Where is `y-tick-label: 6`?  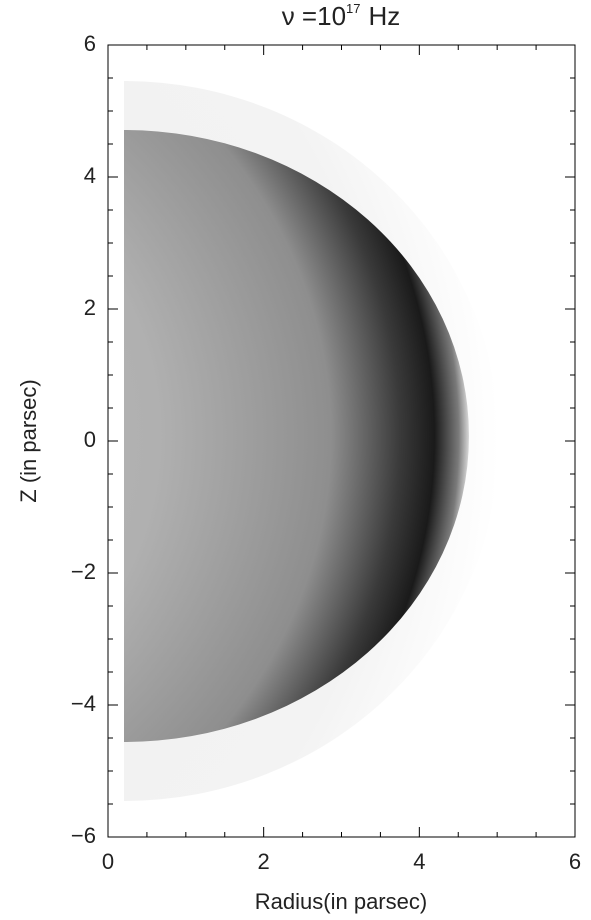
y-tick-label: 6 is located at coordinates (90, 43).